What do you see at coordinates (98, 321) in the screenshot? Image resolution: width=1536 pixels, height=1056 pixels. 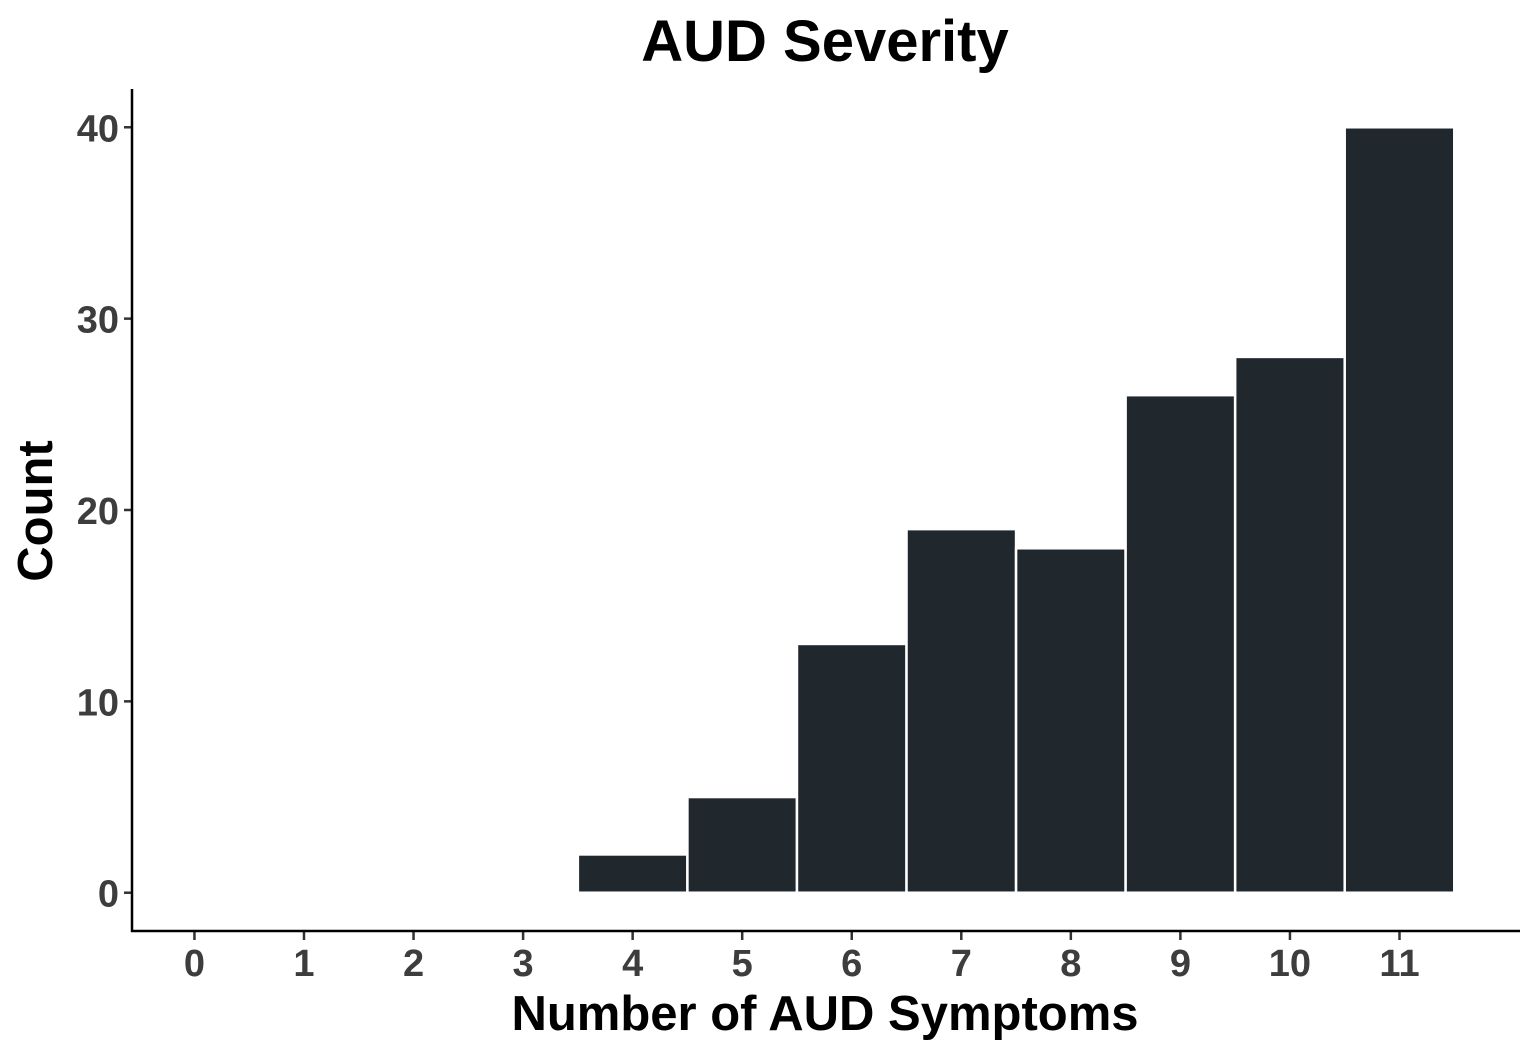 I see `y-tick-label: 30` at bounding box center [98, 321].